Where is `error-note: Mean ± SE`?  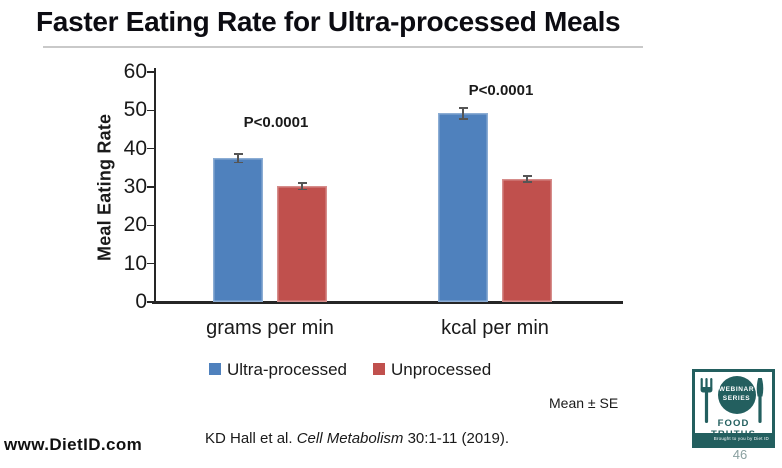
error-note: Mean ± SE is located at coordinates (584, 403).